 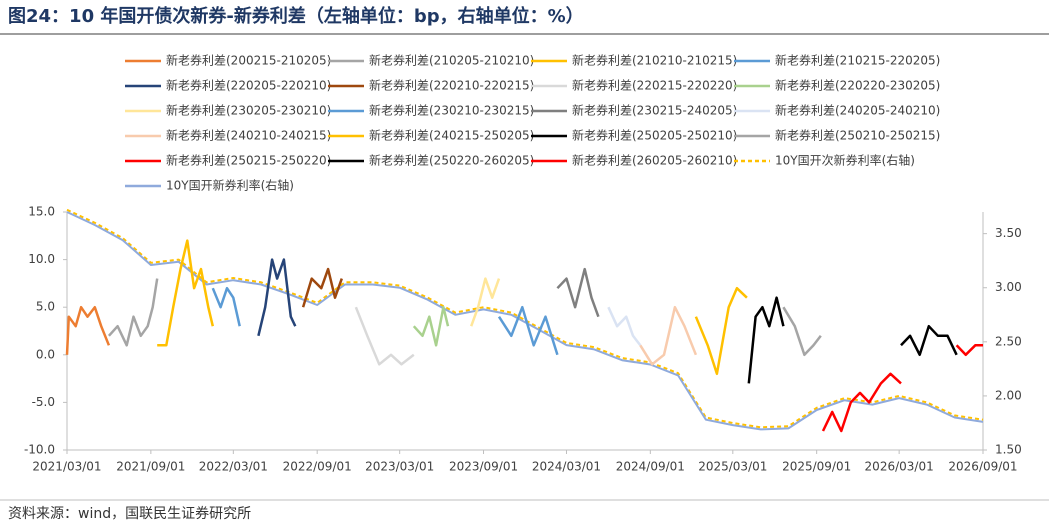 I want to click on y-tick-label: -10.0, so click(x=39, y=450).